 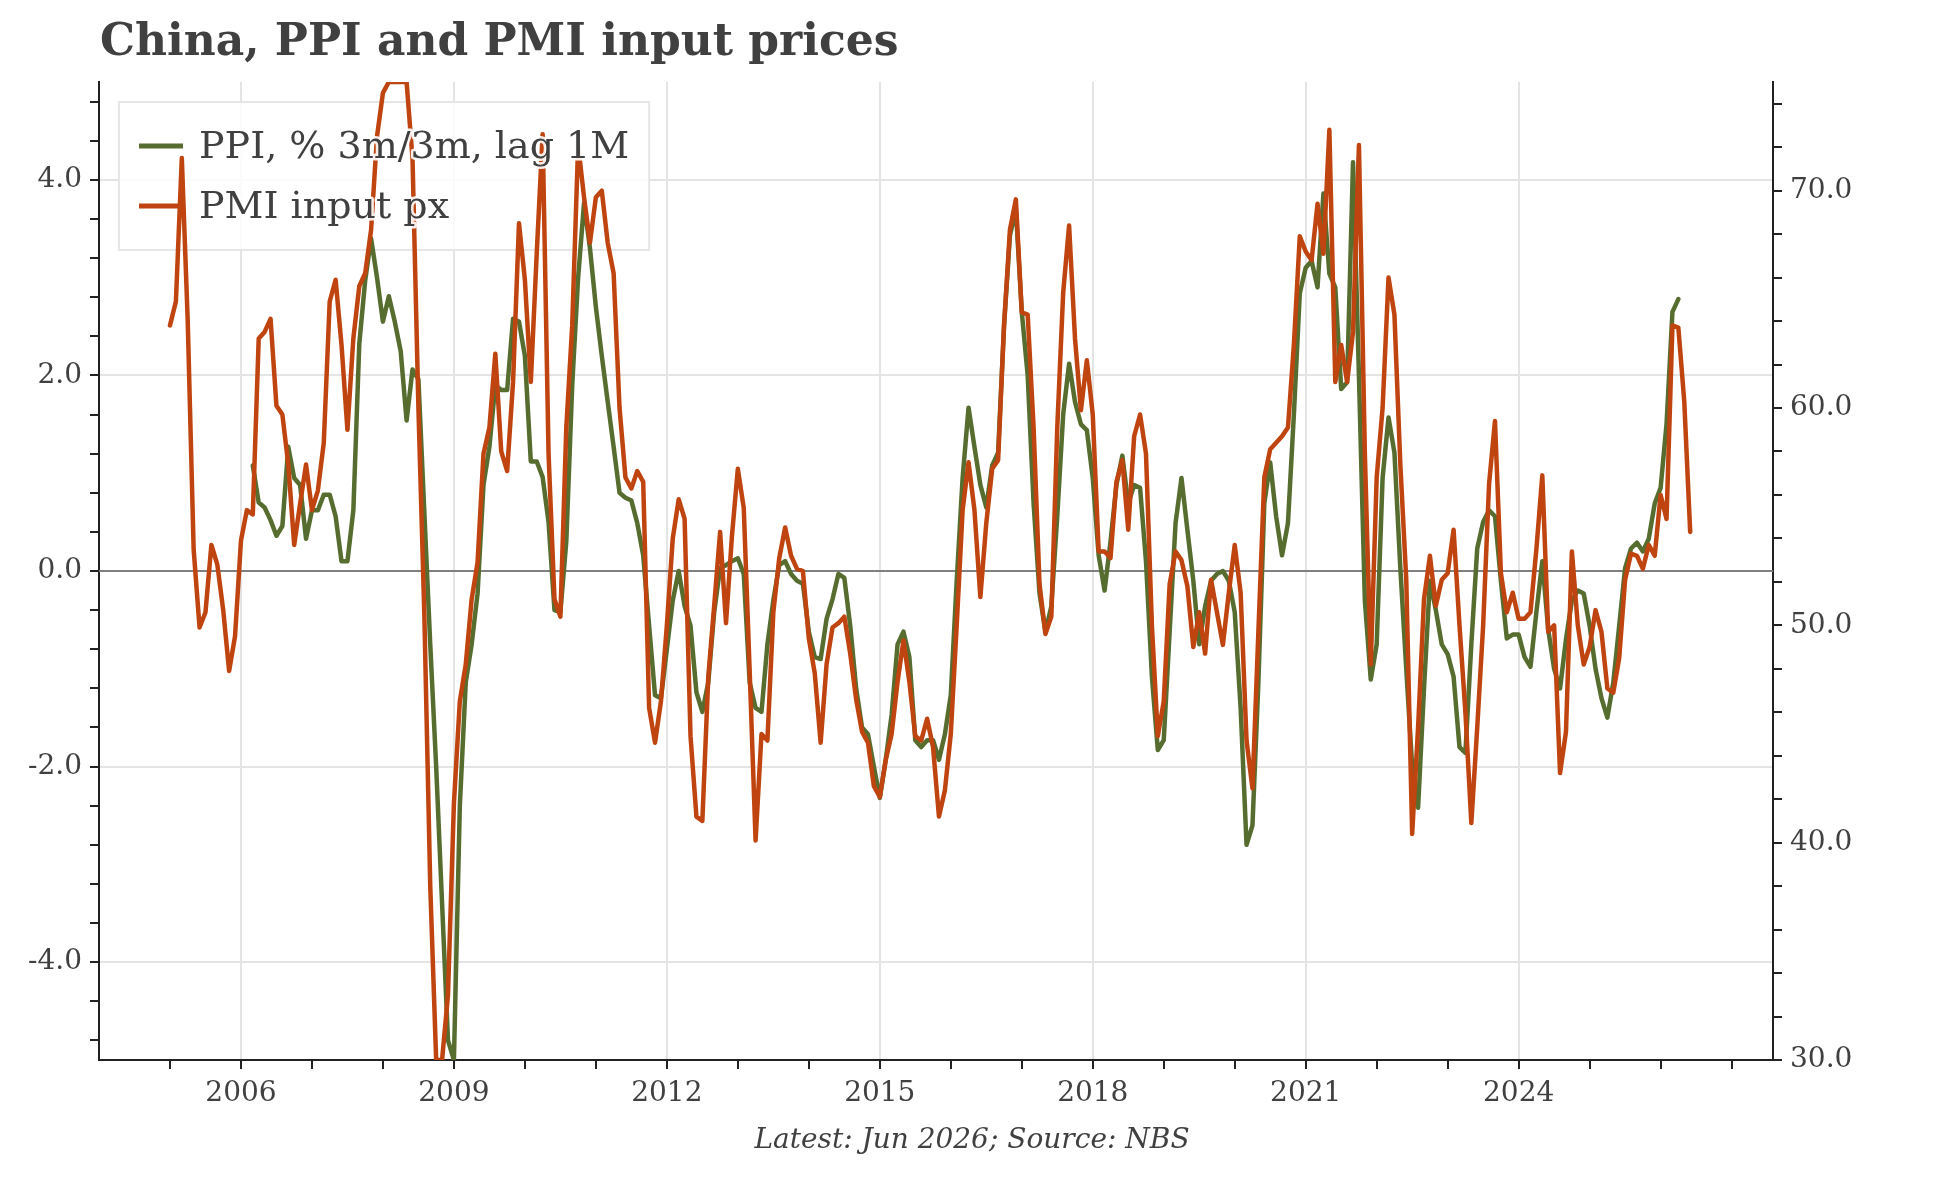 I want to click on y-tick-label: 4.0, so click(x=59, y=178).